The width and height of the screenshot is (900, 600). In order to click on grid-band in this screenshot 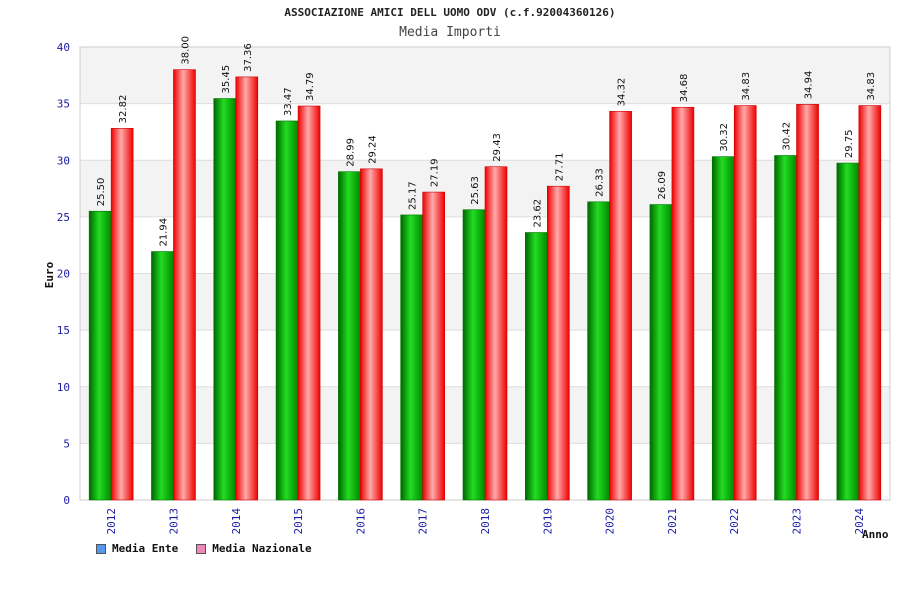, I will do `click(485, 75)`.